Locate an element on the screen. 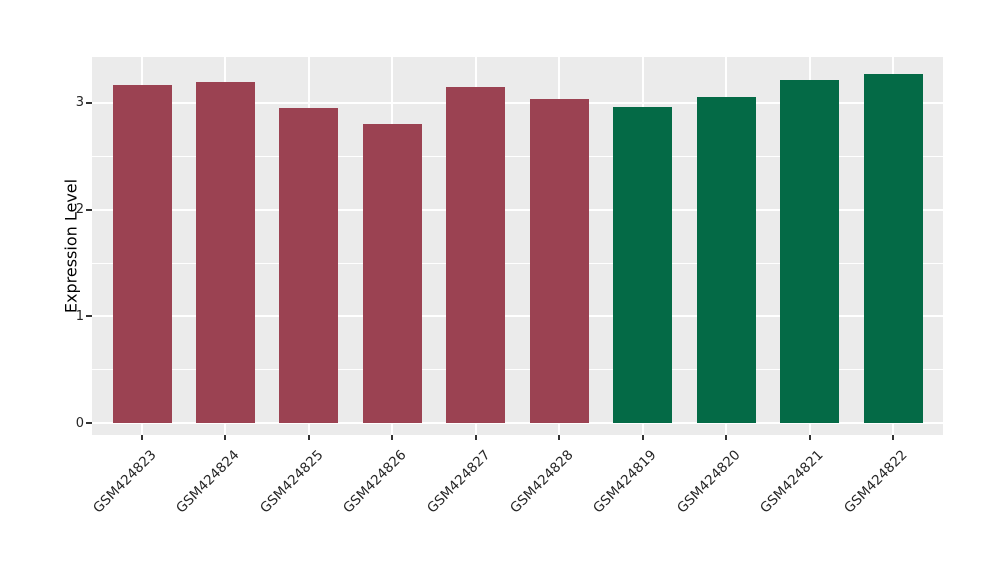  x-tick-label: GSM424823 is located at coordinates (124, 482).